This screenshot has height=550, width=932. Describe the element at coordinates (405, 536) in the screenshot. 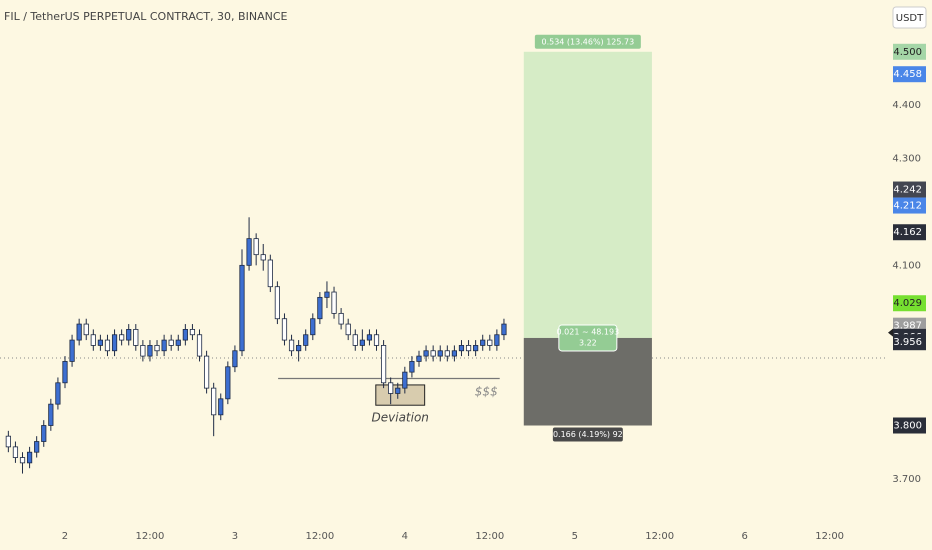

I see `x-tick-label: 4` at that location.